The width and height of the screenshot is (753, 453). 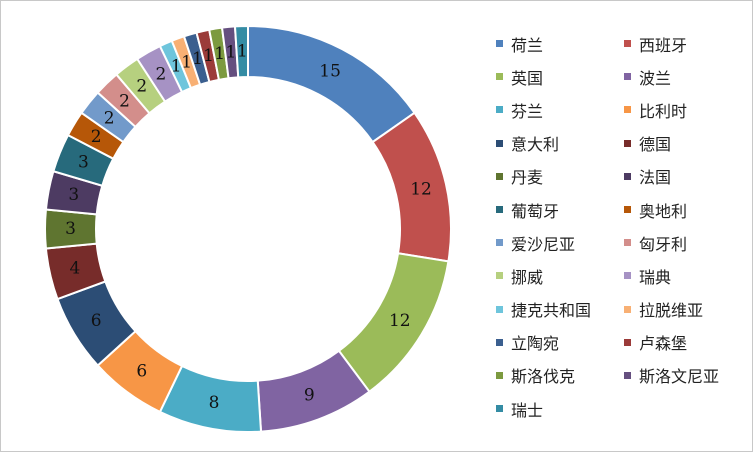 What do you see at coordinates (685, 275) in the screenshot?
I see `legend-item-15: 瑞典` at bounding box center [685, 275].